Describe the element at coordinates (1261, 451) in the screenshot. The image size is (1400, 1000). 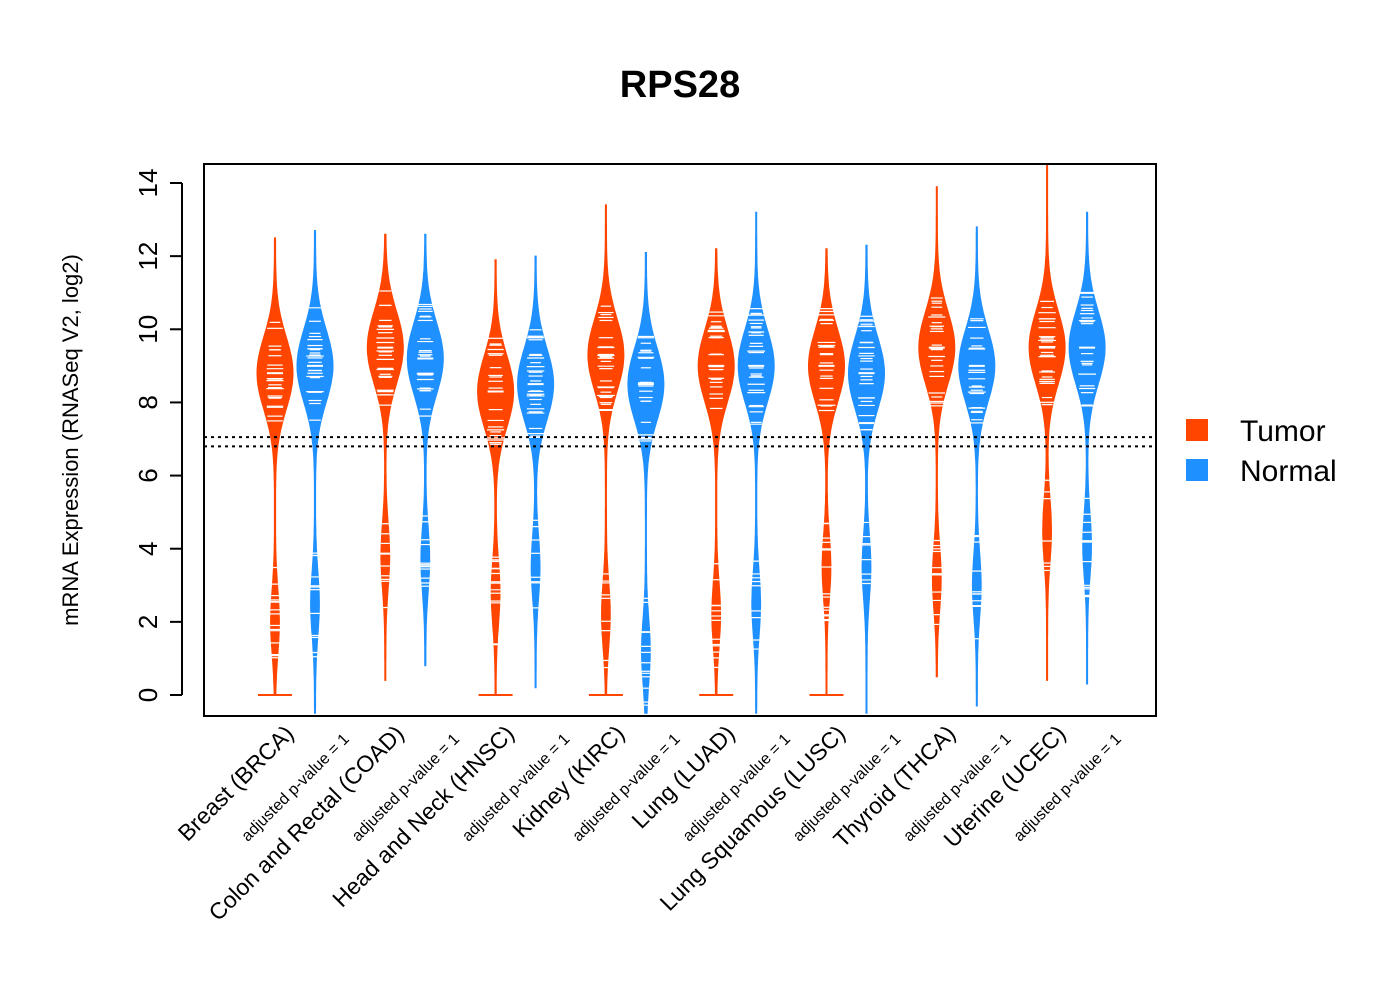
I see `legend: Tumor Normal` at that location.